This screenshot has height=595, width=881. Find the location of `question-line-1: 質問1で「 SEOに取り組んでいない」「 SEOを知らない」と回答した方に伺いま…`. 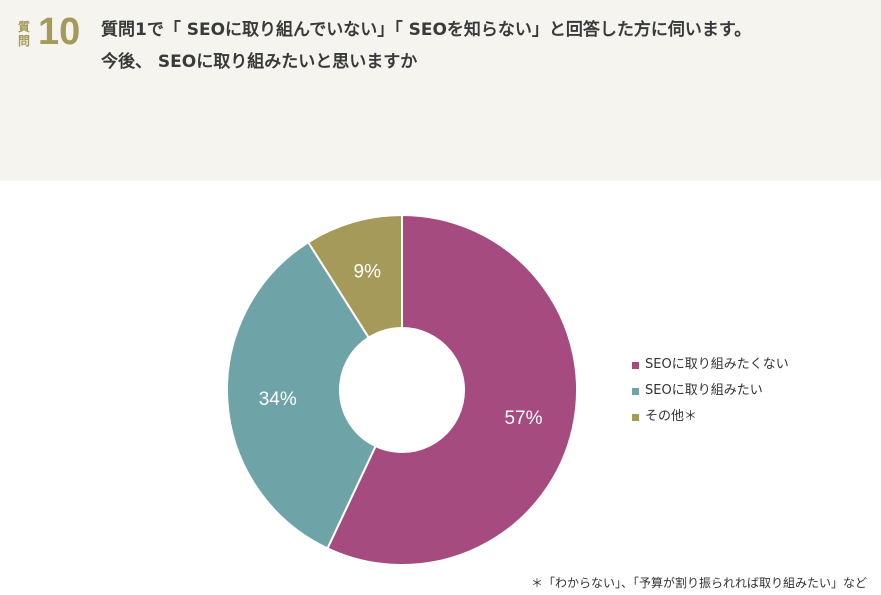

question-line-1: 質問1で「 SEOに取り組んでいない」「 SEOを知らない」と回答した方に伺いま… is located at coordinates (426, 30).